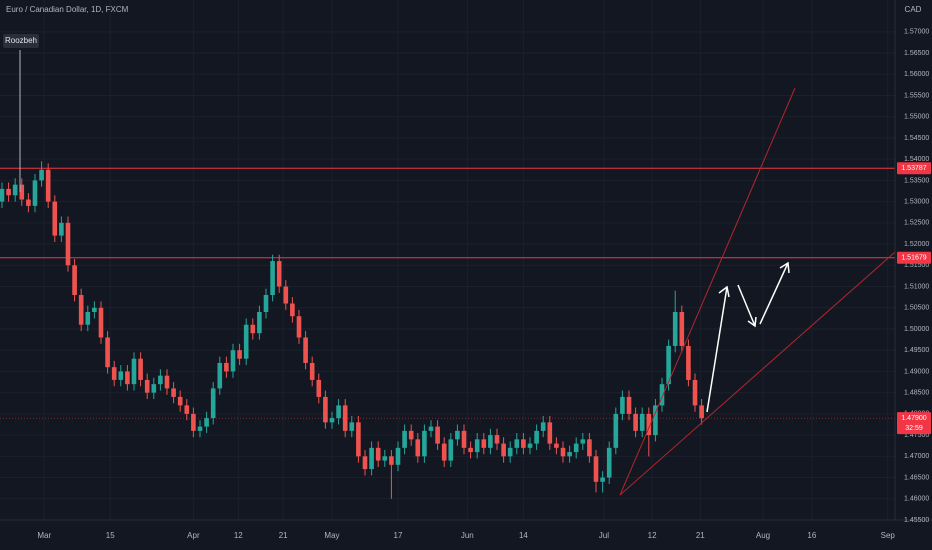 Image resolution: width=932 pixels, height=550 pixels. What do you see at coordinates (916, 499) in the screenshot?
I see `y-tick-label: 1.46000` at bounding box center [916, 499].